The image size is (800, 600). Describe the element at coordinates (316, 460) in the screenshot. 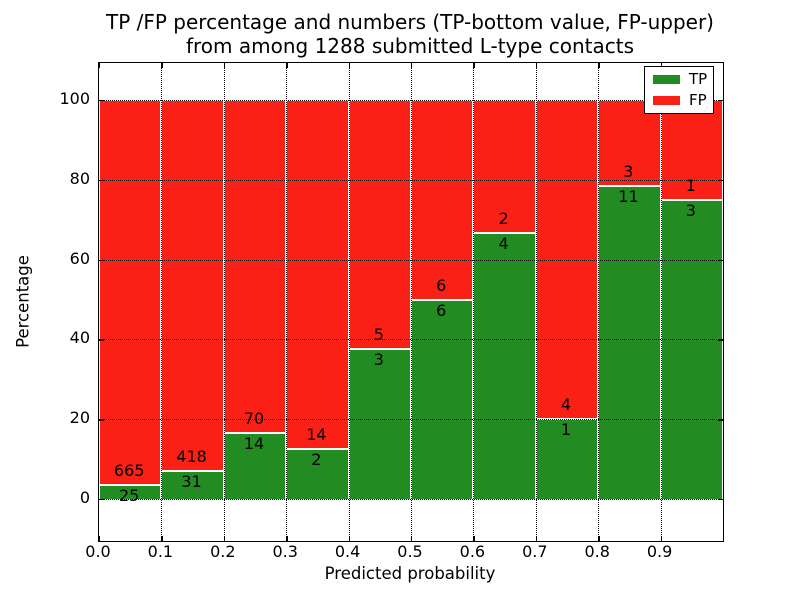

I see `tp-count-label: 2` at that location.